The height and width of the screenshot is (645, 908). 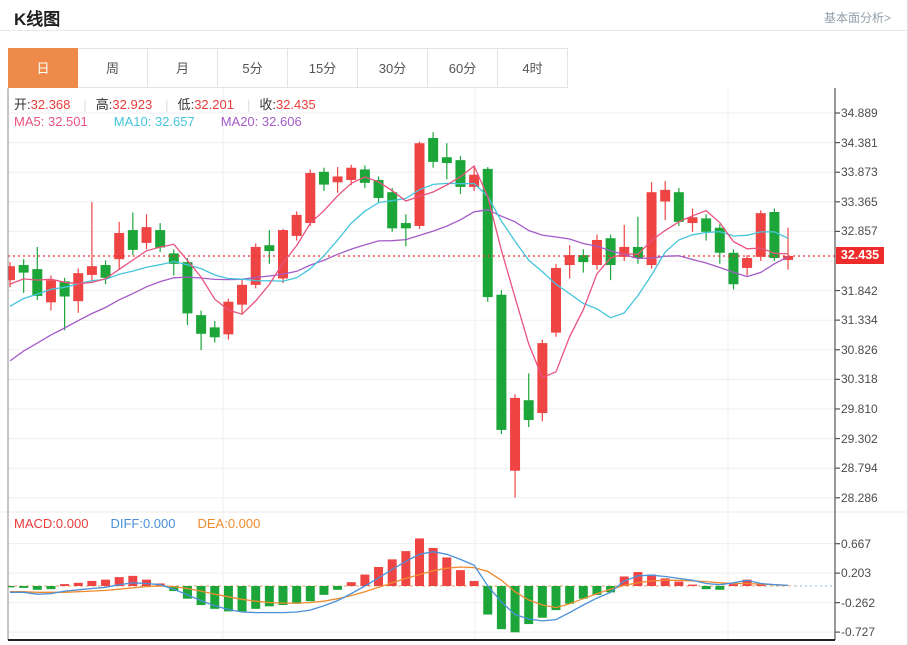 I want to click on macd-value-legend: MACD:0.000, so click(x=51, y=523).